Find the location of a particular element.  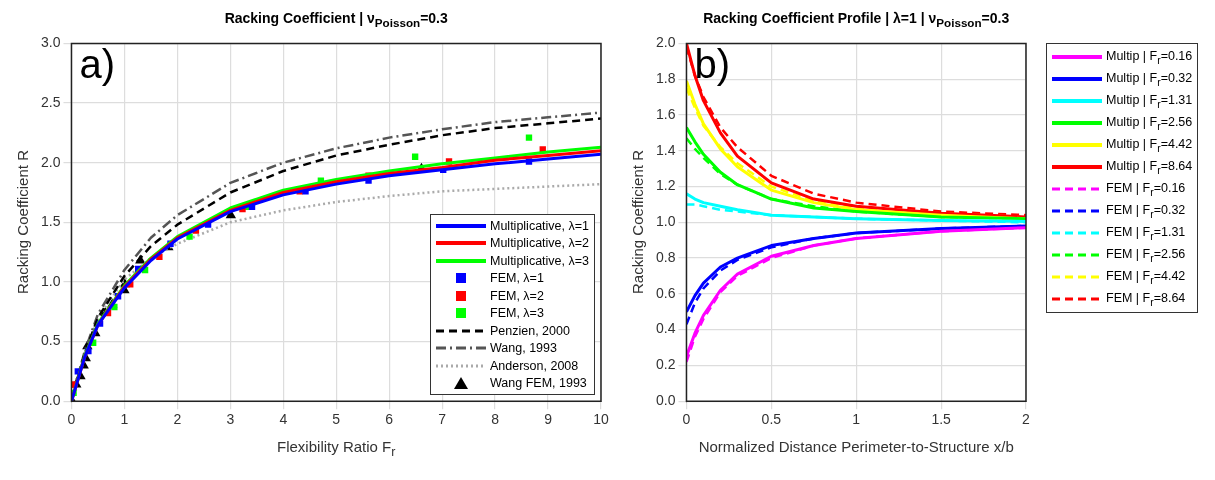

legend-label: Wang FEM, 1993 is located at coordinates (538, 383).